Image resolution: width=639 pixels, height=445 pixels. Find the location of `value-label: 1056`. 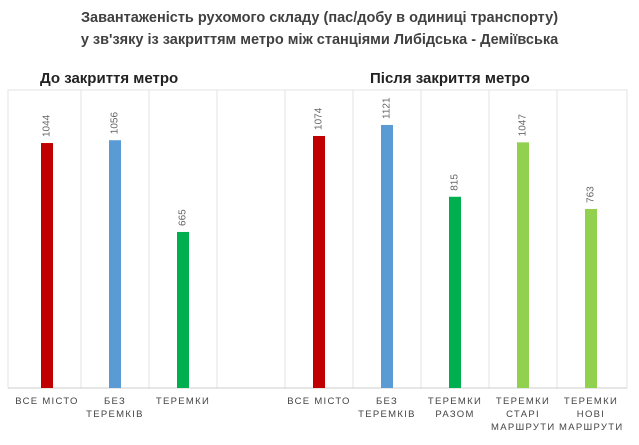

value-label: 1056 is located at coordinates (115, 123).